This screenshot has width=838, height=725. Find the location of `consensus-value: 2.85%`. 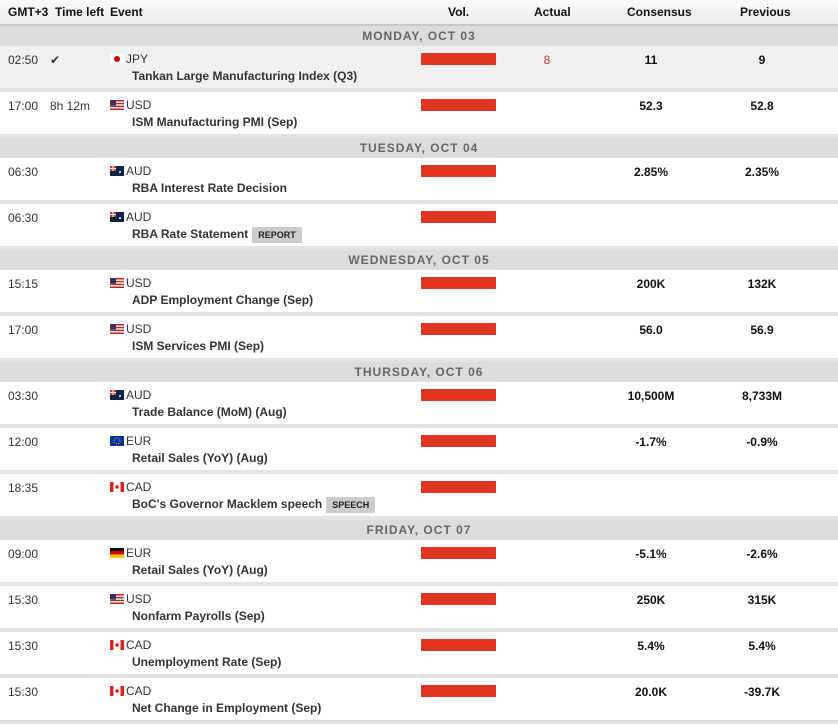

consensus-value: 2.85% is located at coordinates (651, 172).